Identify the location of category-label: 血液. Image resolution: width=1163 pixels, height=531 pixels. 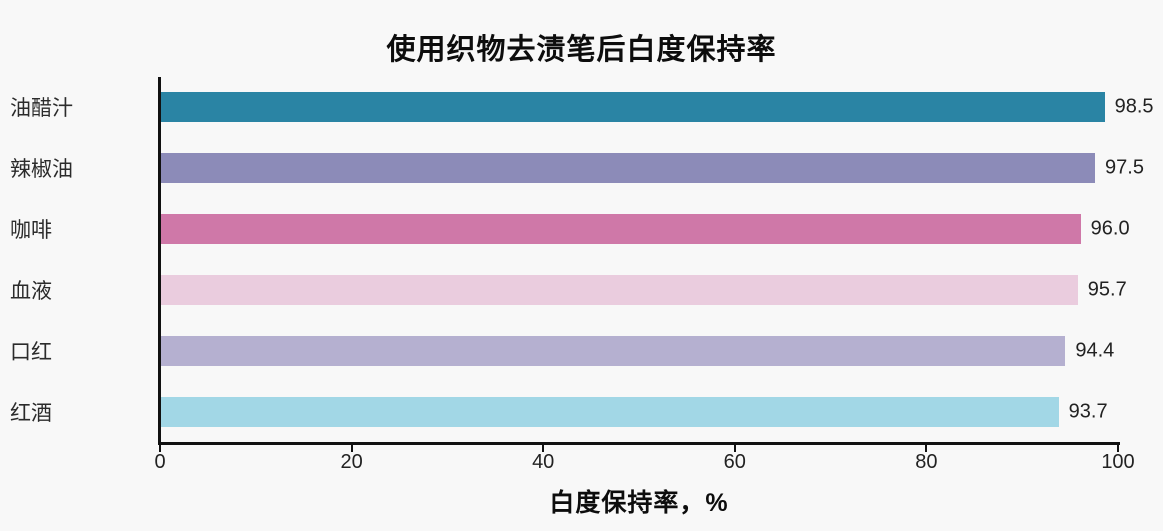
(31, 291).